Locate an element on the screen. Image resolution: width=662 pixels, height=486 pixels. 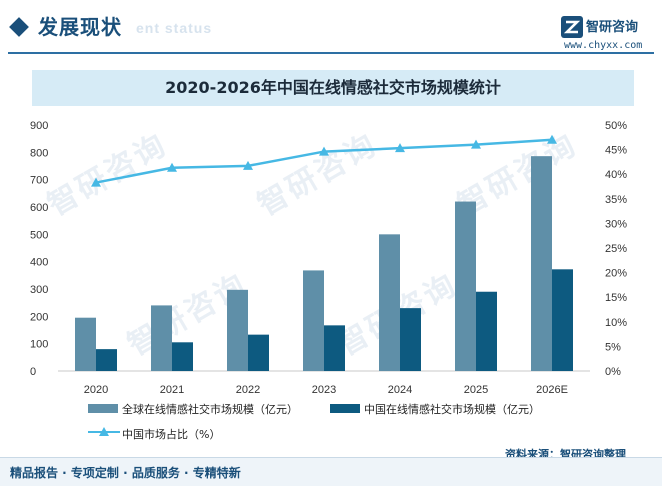
section-subtitle-ghost: ent status is located at coordinates (174, 28).